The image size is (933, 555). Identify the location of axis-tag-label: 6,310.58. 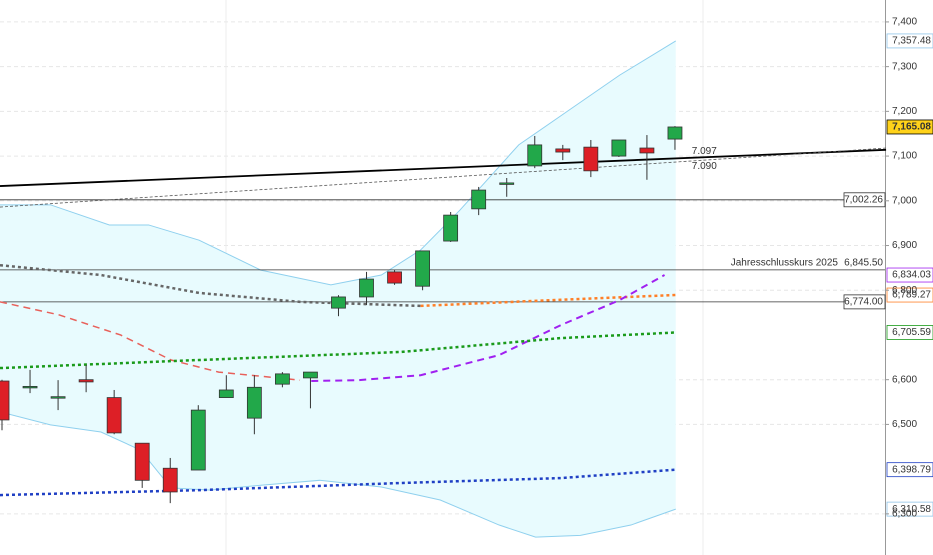
(911, 509).